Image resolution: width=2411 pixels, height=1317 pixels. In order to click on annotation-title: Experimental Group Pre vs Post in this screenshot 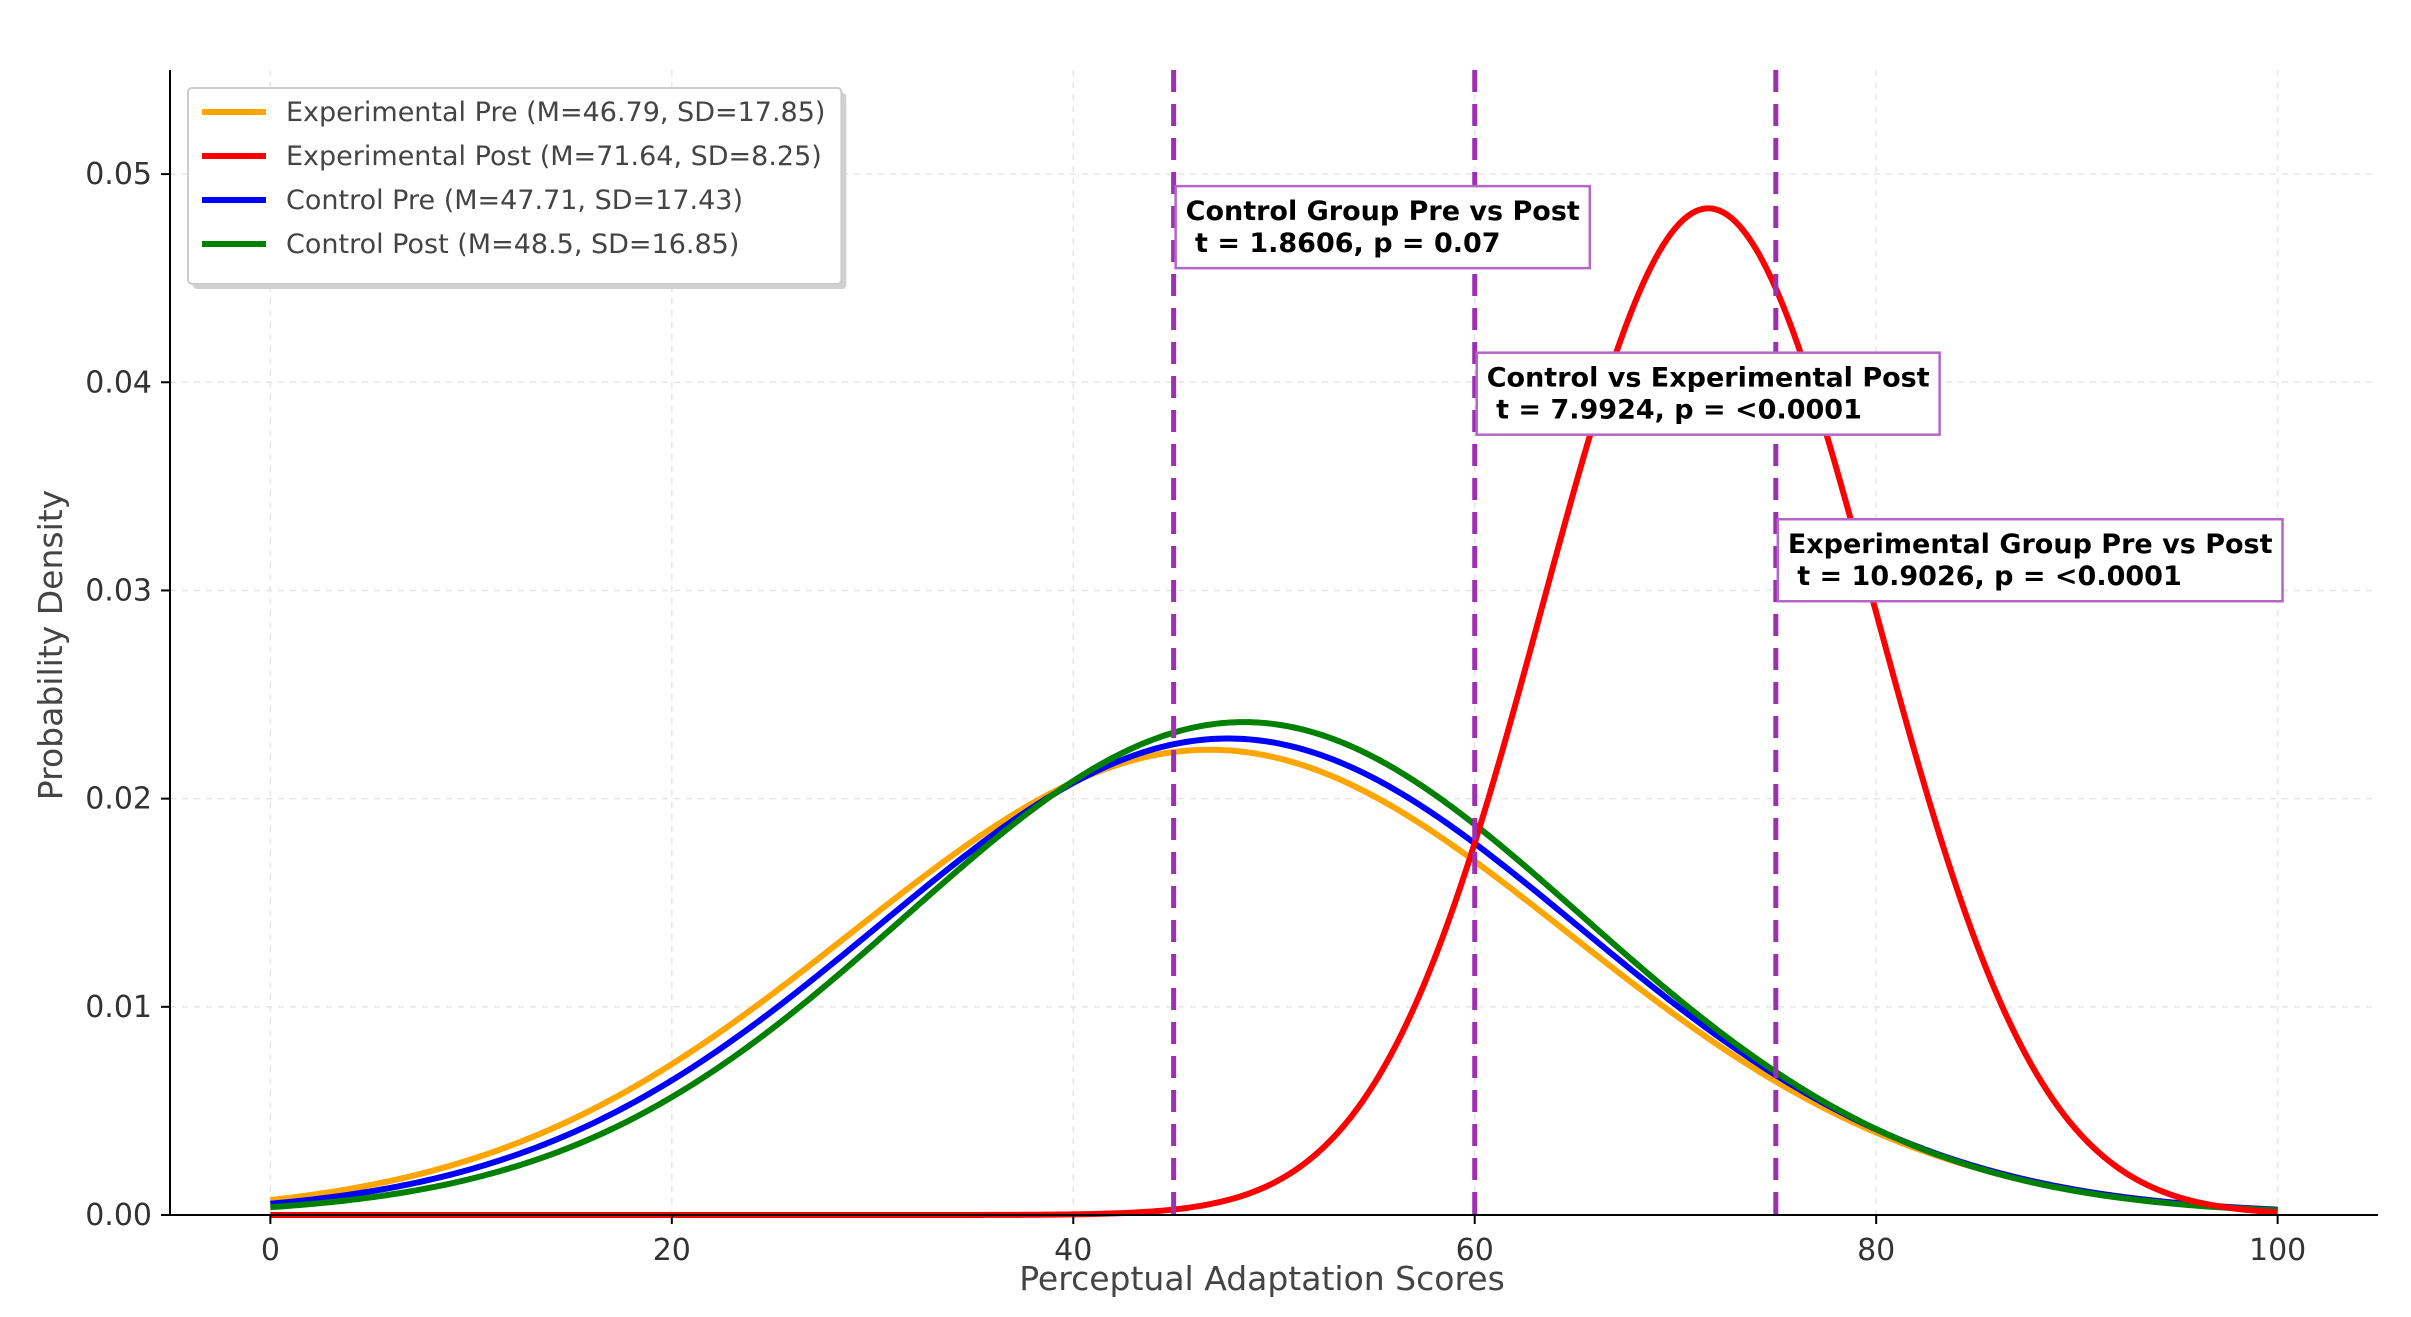, I will do `click(2030, 544)`.